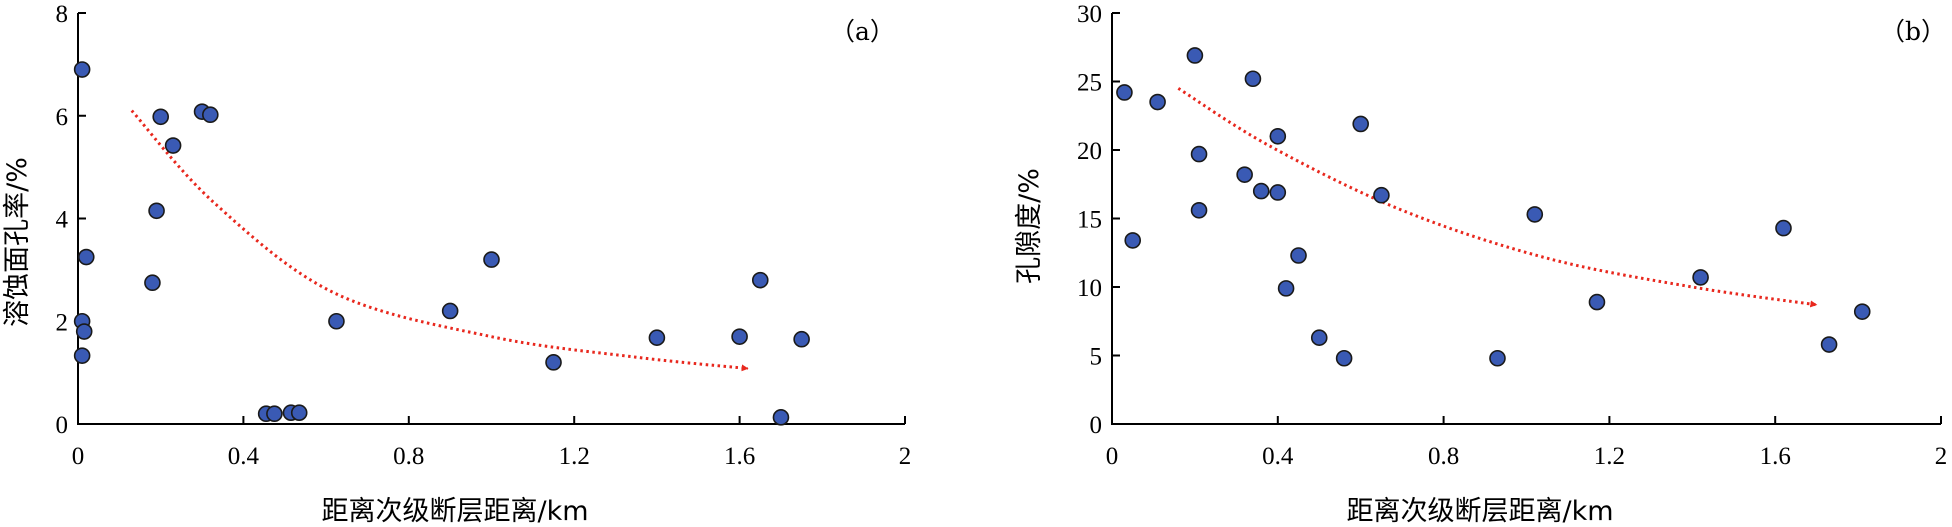  What do you see at coordinates (1096, 357) in the screenshot?
I see `panel-b-y-tick-label: 5` at bounding box center [1096, 357].